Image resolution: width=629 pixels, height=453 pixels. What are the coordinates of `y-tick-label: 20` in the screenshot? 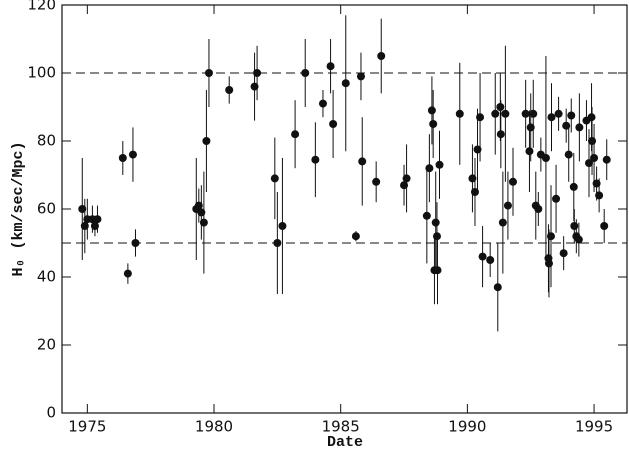 It's located at (46, 345).